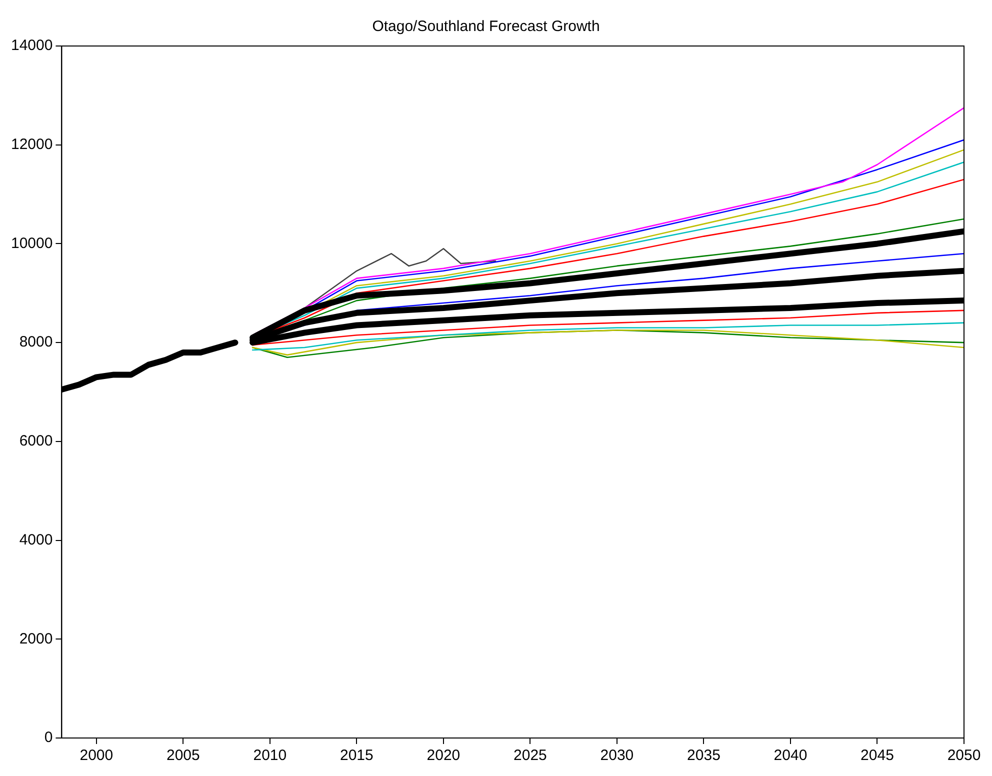 This screenshot has height=776, width=992. I want to click on y-tick-label: 6000, so click(36, 441).